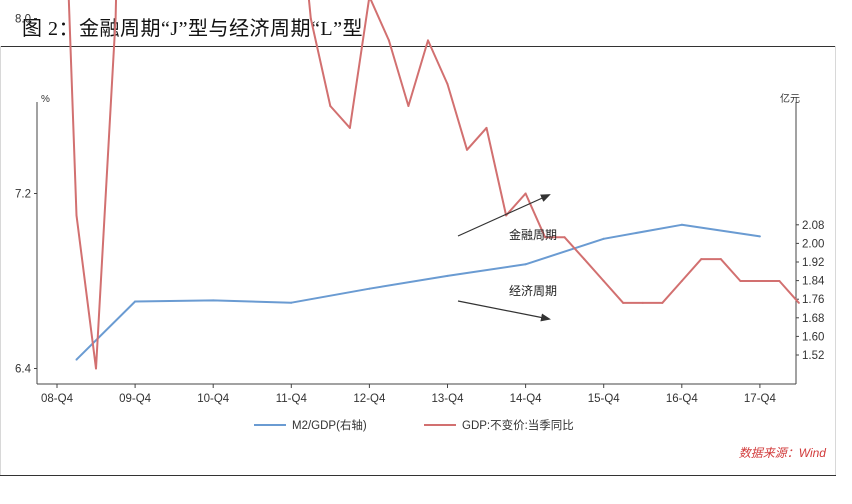  What do you see at coordinates (813, 226) in the screenshot?
I see `right-tick-label: 2.08` at bounding box center [813, 226].